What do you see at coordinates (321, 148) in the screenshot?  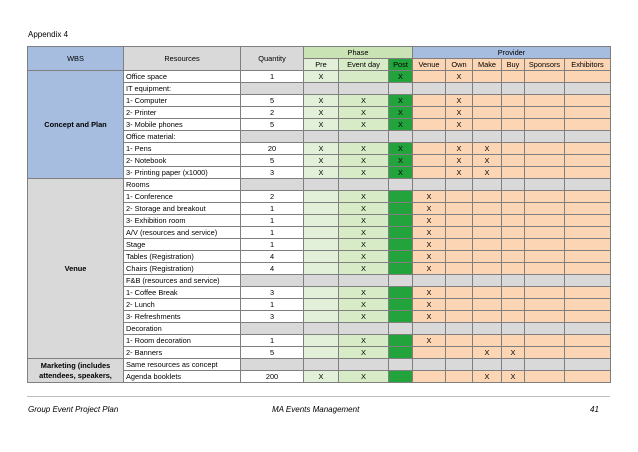 I see `cell-pre: X` at bounding box center [321, 148].